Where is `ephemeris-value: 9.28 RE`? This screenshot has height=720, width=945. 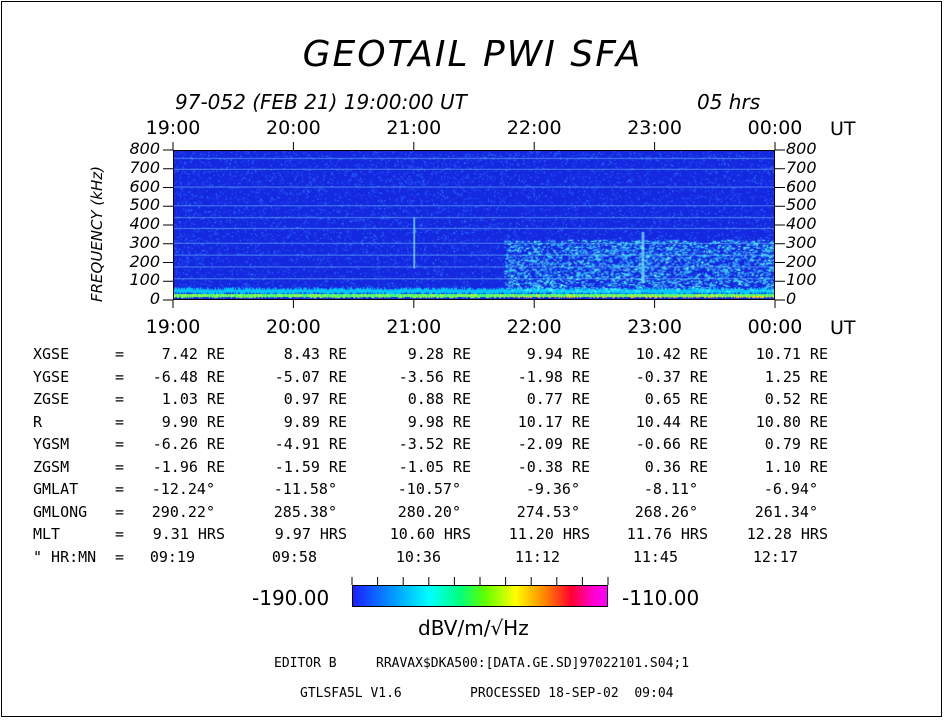
ephemeris-value: 9.28 RE is located at coordinates (439, 354).